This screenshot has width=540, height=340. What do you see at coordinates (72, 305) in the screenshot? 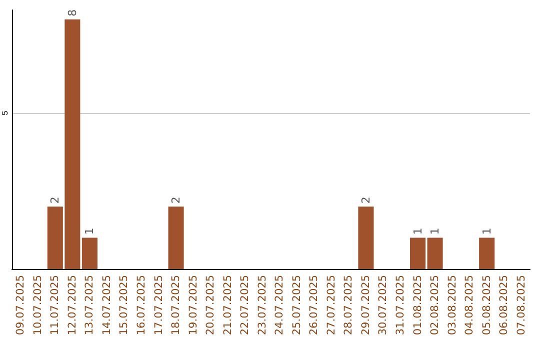
I see `x-tick-label: 12.07.2025` at bounding box center [72, 305].